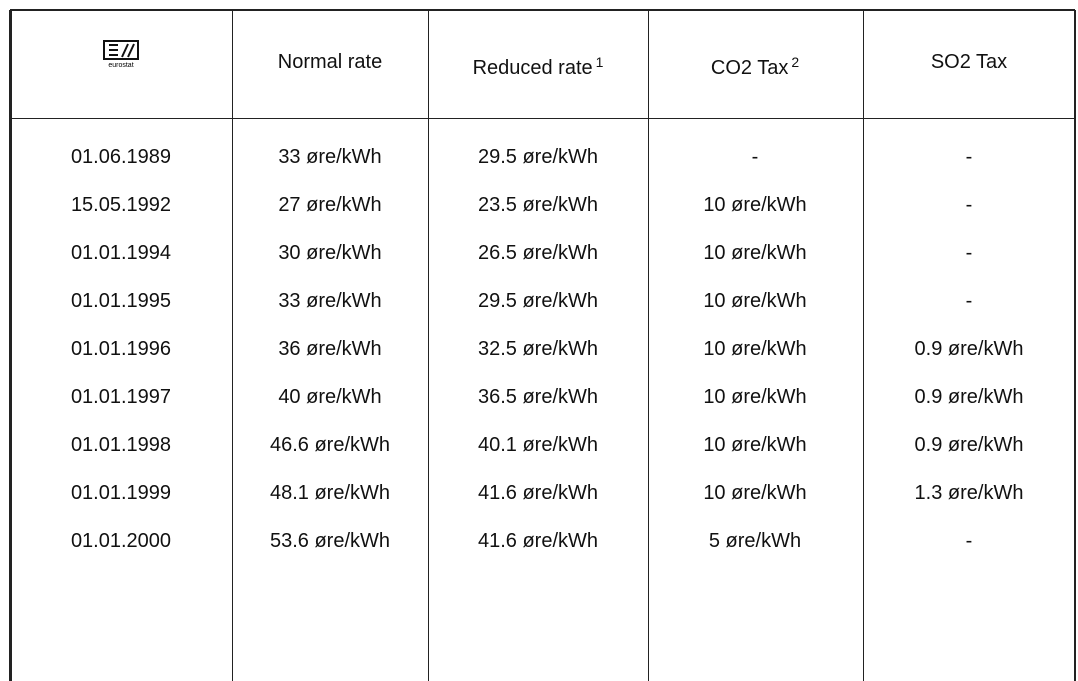 The height and width of the screenshot is (681, 1078). I want to click on header-text: Normal rate, so click(330, 62).